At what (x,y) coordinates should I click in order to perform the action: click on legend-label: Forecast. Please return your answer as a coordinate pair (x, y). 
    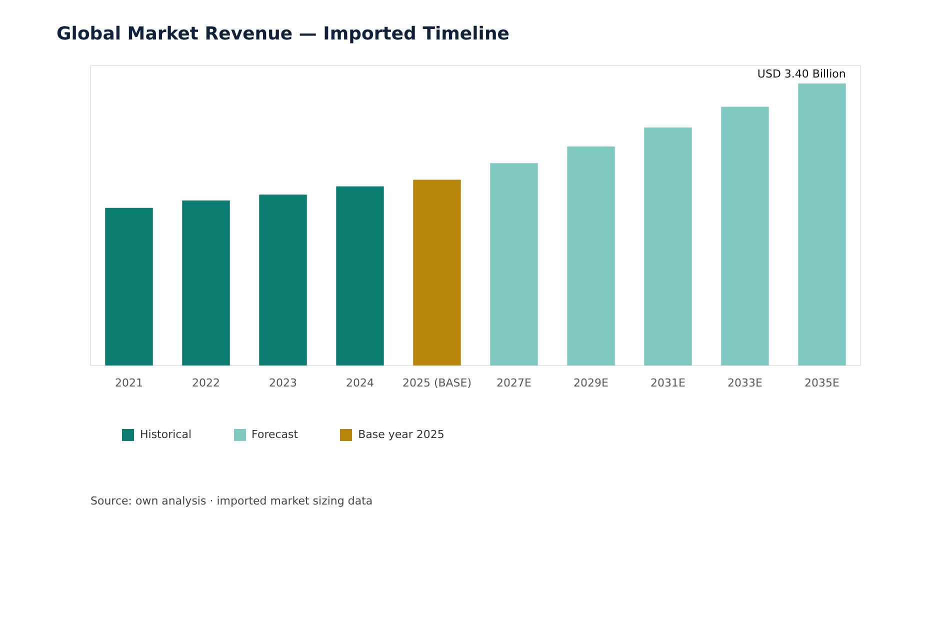
    Looking at the image, I should click on (275, 434).